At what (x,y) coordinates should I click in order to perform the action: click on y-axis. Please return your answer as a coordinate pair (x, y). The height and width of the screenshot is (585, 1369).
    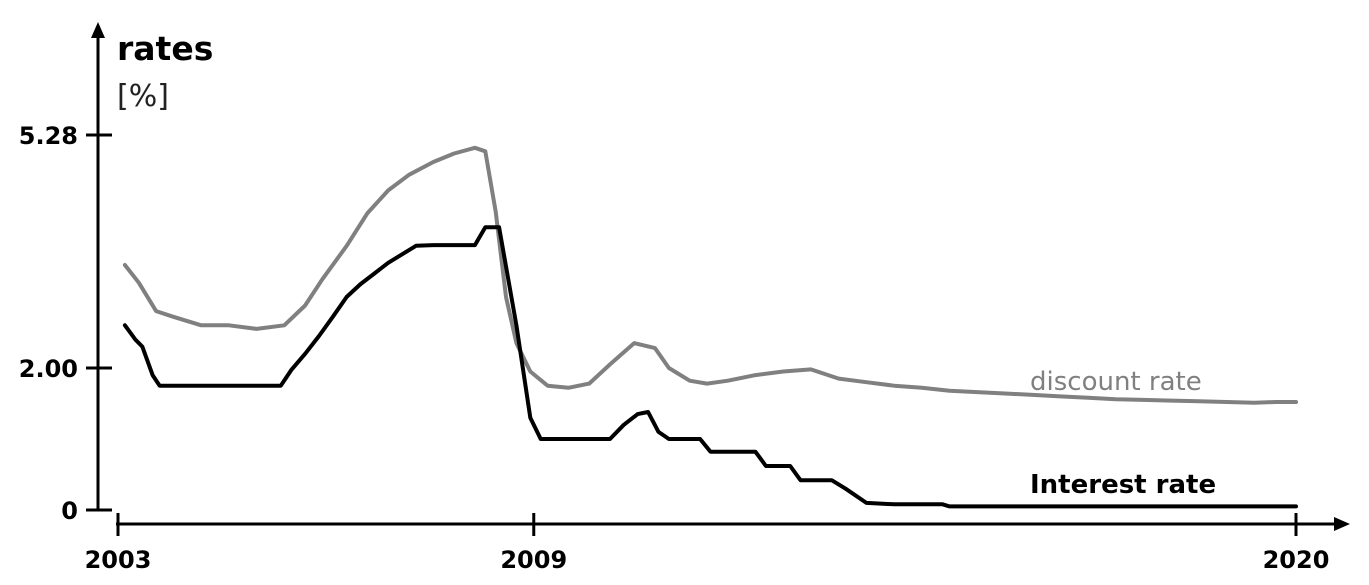
    Looking at the image, I should click on (98, 266).